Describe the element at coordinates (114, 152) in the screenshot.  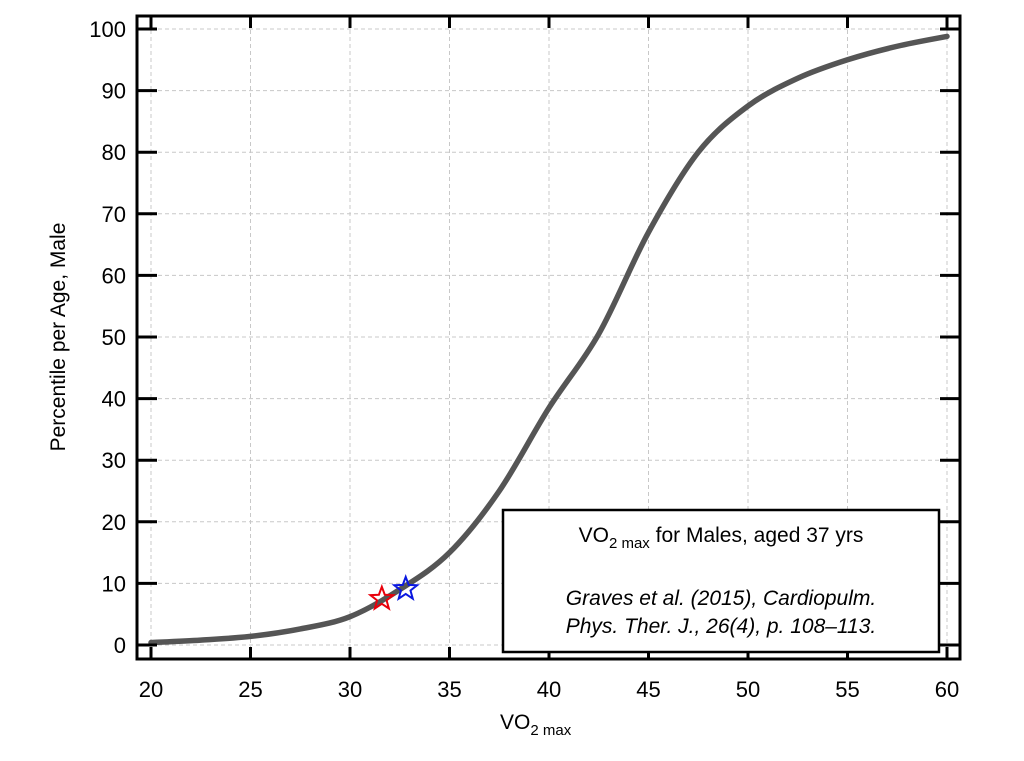
I see `y-tick-label: 80` at that location.